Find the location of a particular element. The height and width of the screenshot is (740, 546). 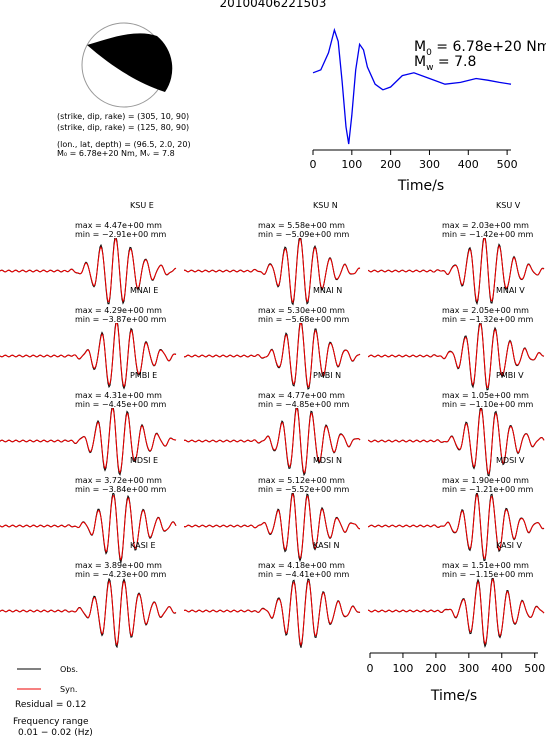

synthetic-trace-mdsi-e is located at coordinates (88, 527).